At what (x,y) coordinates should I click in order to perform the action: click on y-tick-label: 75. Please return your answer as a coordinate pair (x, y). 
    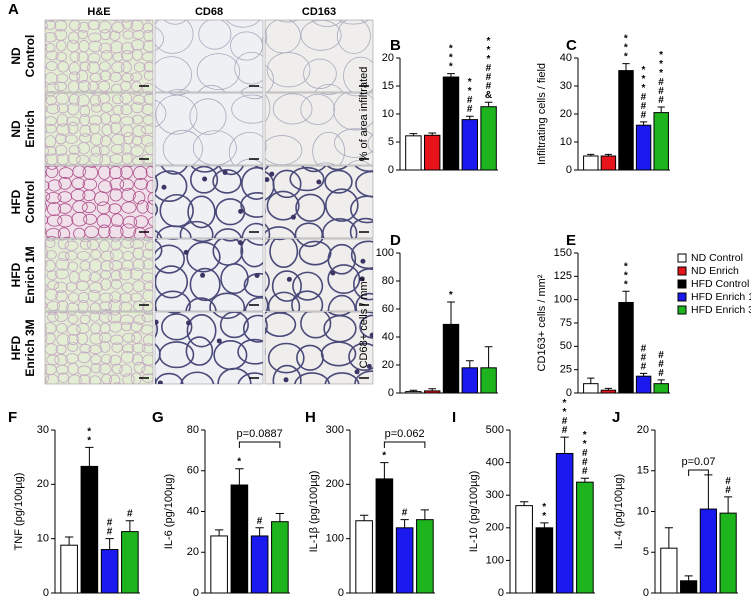
    Looking at the image, I should click on (566, 323).